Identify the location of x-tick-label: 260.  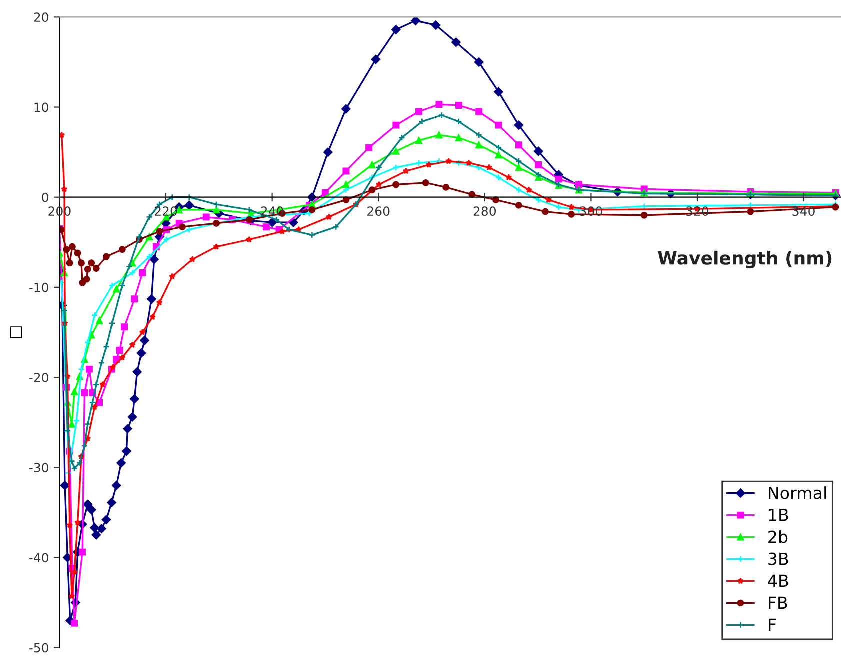
(379, 211).